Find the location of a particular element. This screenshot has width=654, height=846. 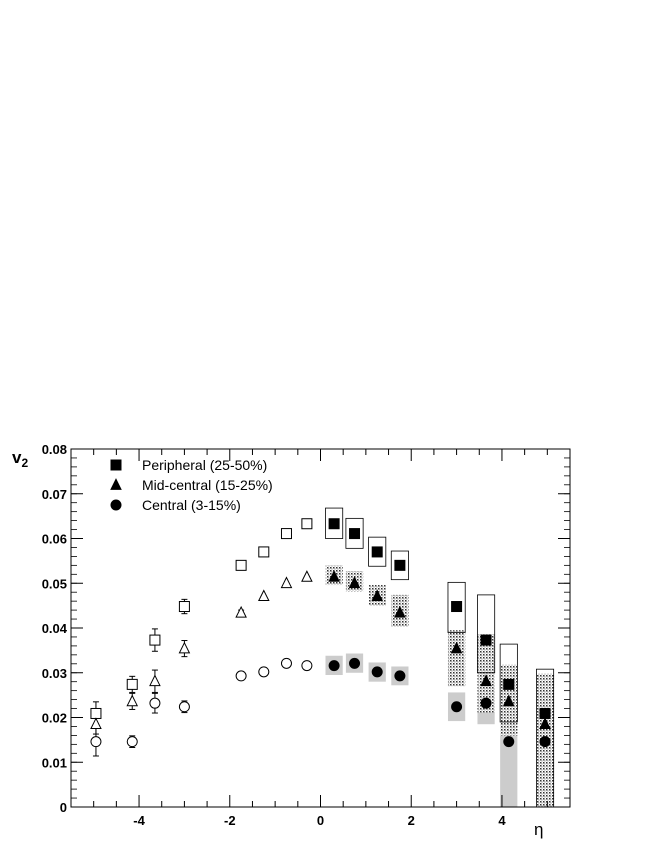

legend-label: Mid-central (15-25%) is located at coordinates (207, 485).